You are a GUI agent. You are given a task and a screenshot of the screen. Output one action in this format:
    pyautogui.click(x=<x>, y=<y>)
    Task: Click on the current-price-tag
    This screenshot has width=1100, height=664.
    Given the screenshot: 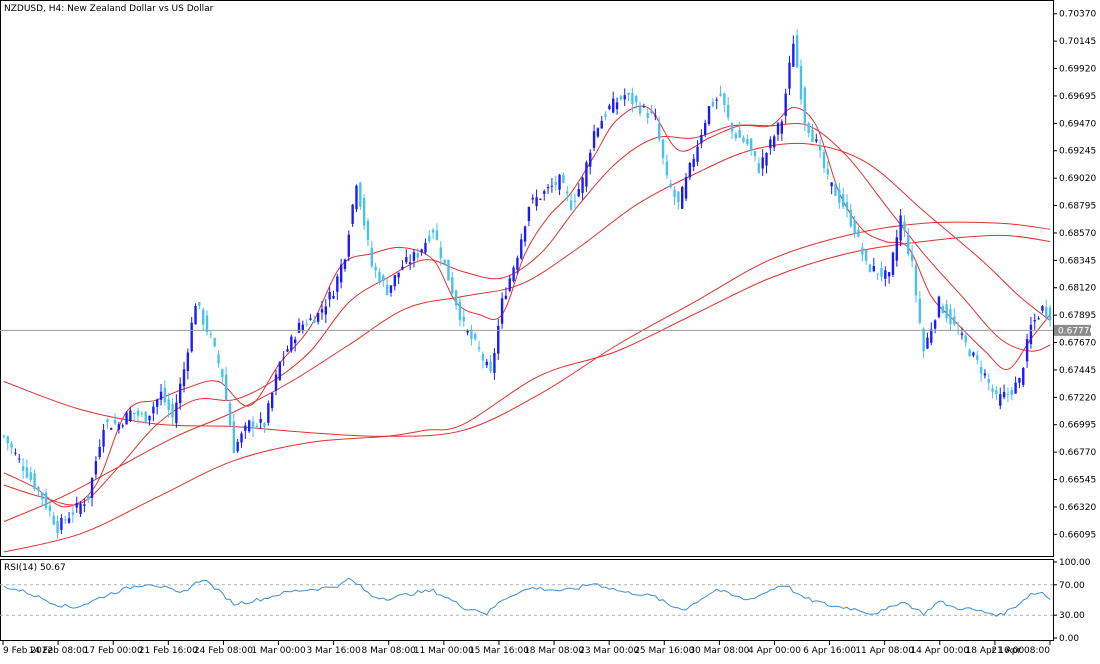 What is the action you would take?
    pyautogui.click(x=1072, y=330)
    